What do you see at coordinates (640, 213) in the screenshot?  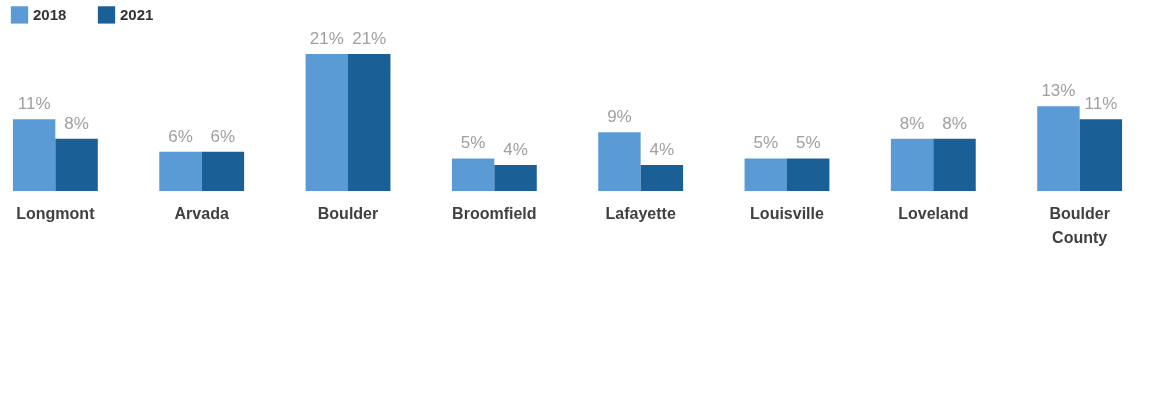 I see `x-tick-label: Lafayette` at bounding box center [640, 213].